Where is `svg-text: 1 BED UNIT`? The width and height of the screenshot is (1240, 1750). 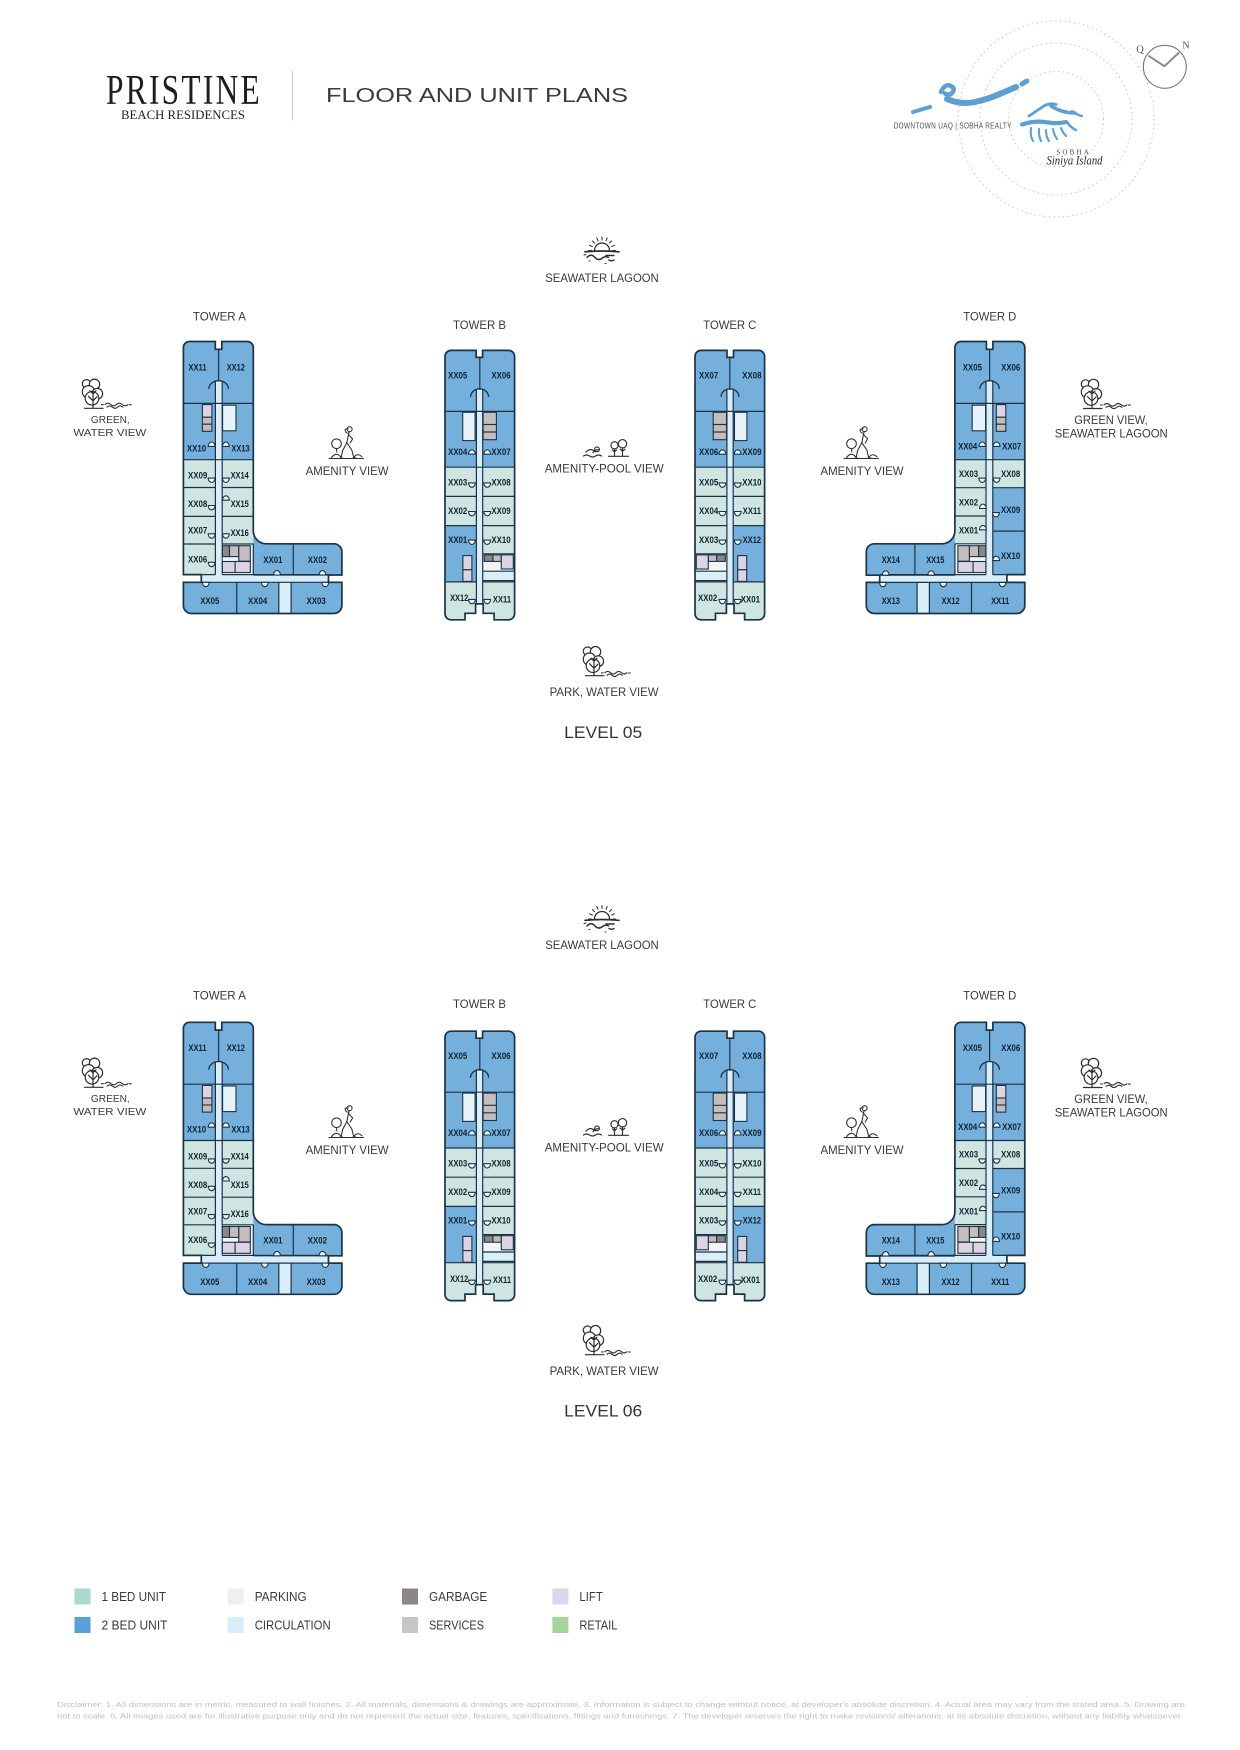
svg-text: 1 BED UNIT is located at coordinates (134, 1596).